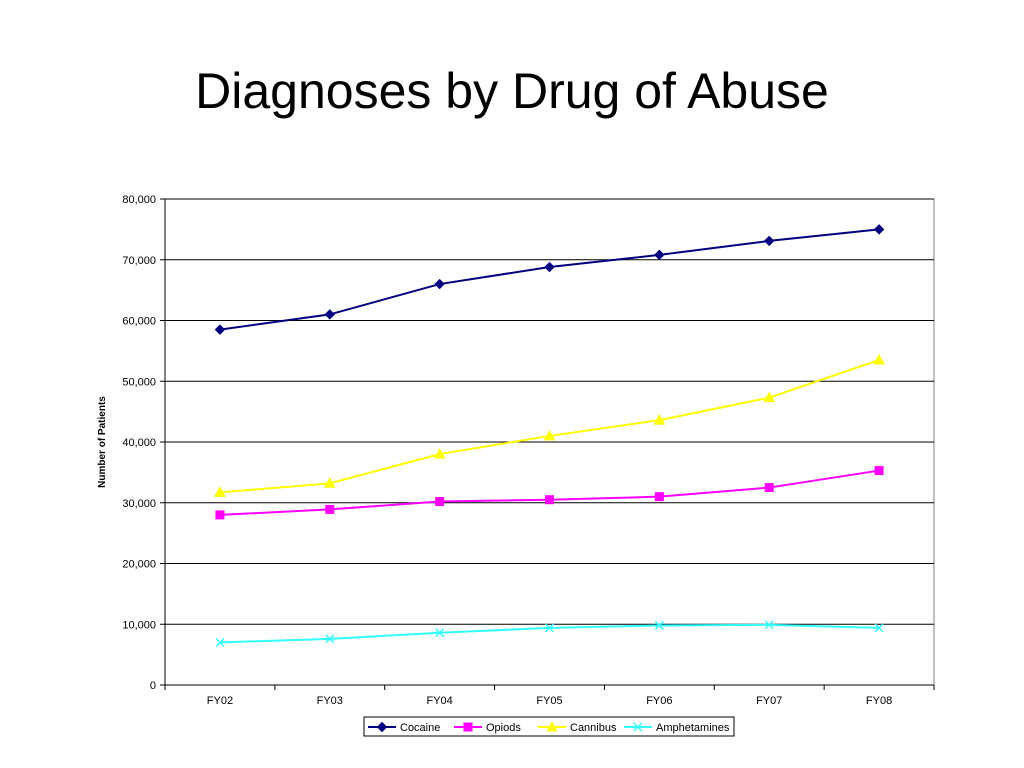 The image size is (1024, 768). I want to click on series-cannibus, so click(549, 425).